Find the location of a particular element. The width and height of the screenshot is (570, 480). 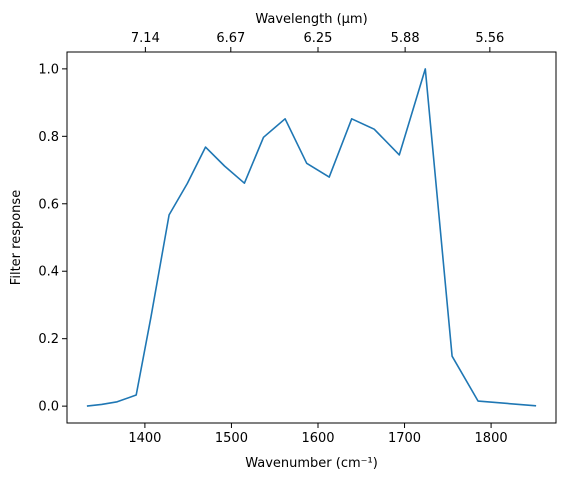

y-tick-label: 0.2 is located at coordinates (48, 339).